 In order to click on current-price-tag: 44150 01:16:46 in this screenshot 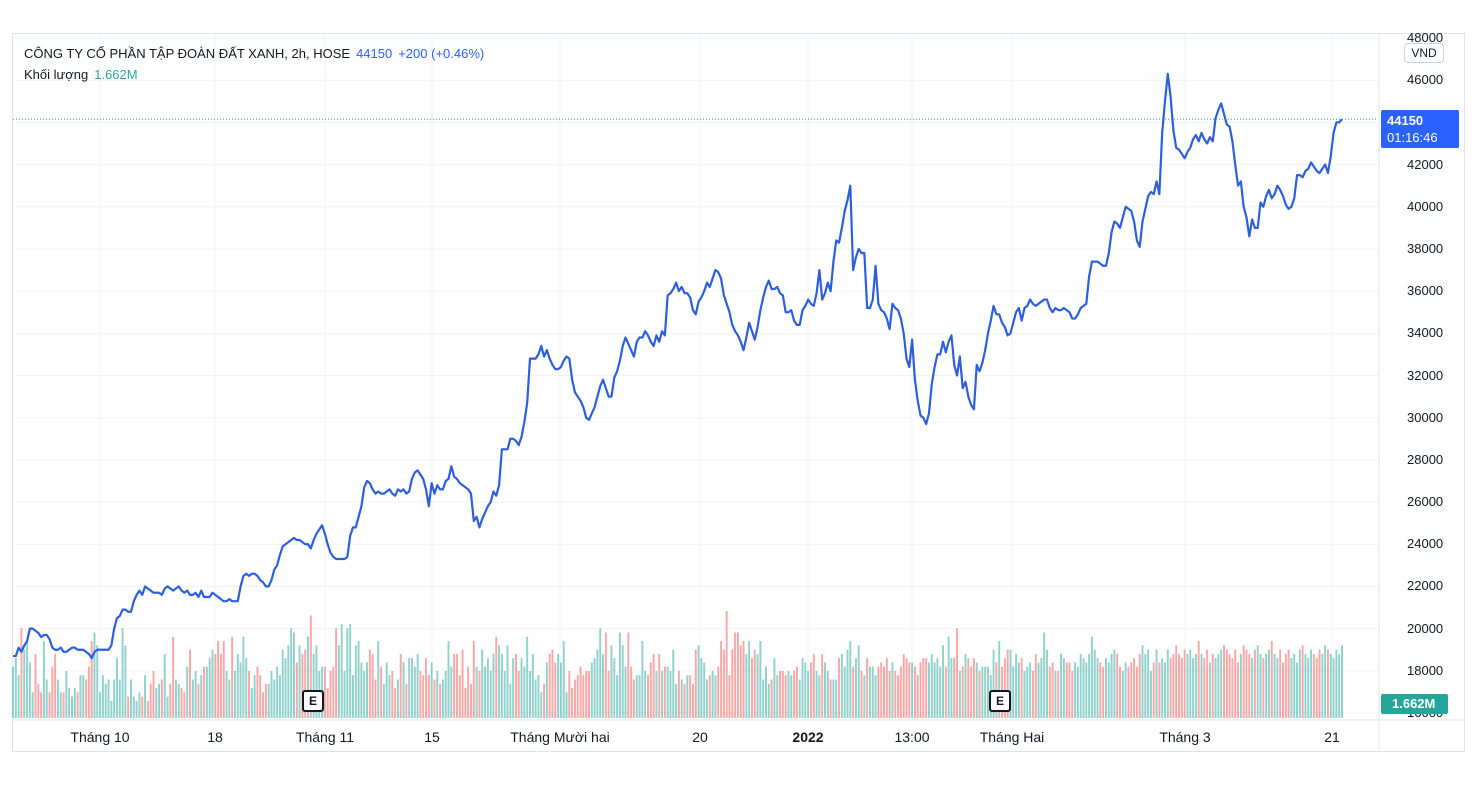, I will do `click(1420, 129)`.